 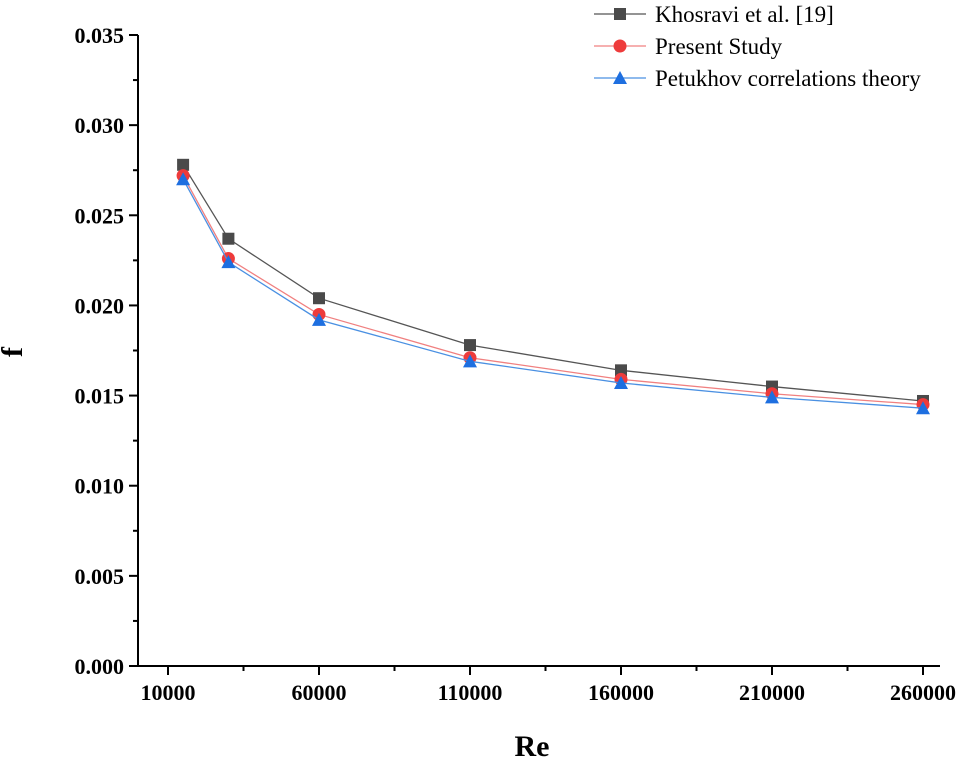 What do you see at coordinates (788, 78) in the screenshot?
I see `legend-label: Petukhov correlations theory` at bounding box center [788, 78].